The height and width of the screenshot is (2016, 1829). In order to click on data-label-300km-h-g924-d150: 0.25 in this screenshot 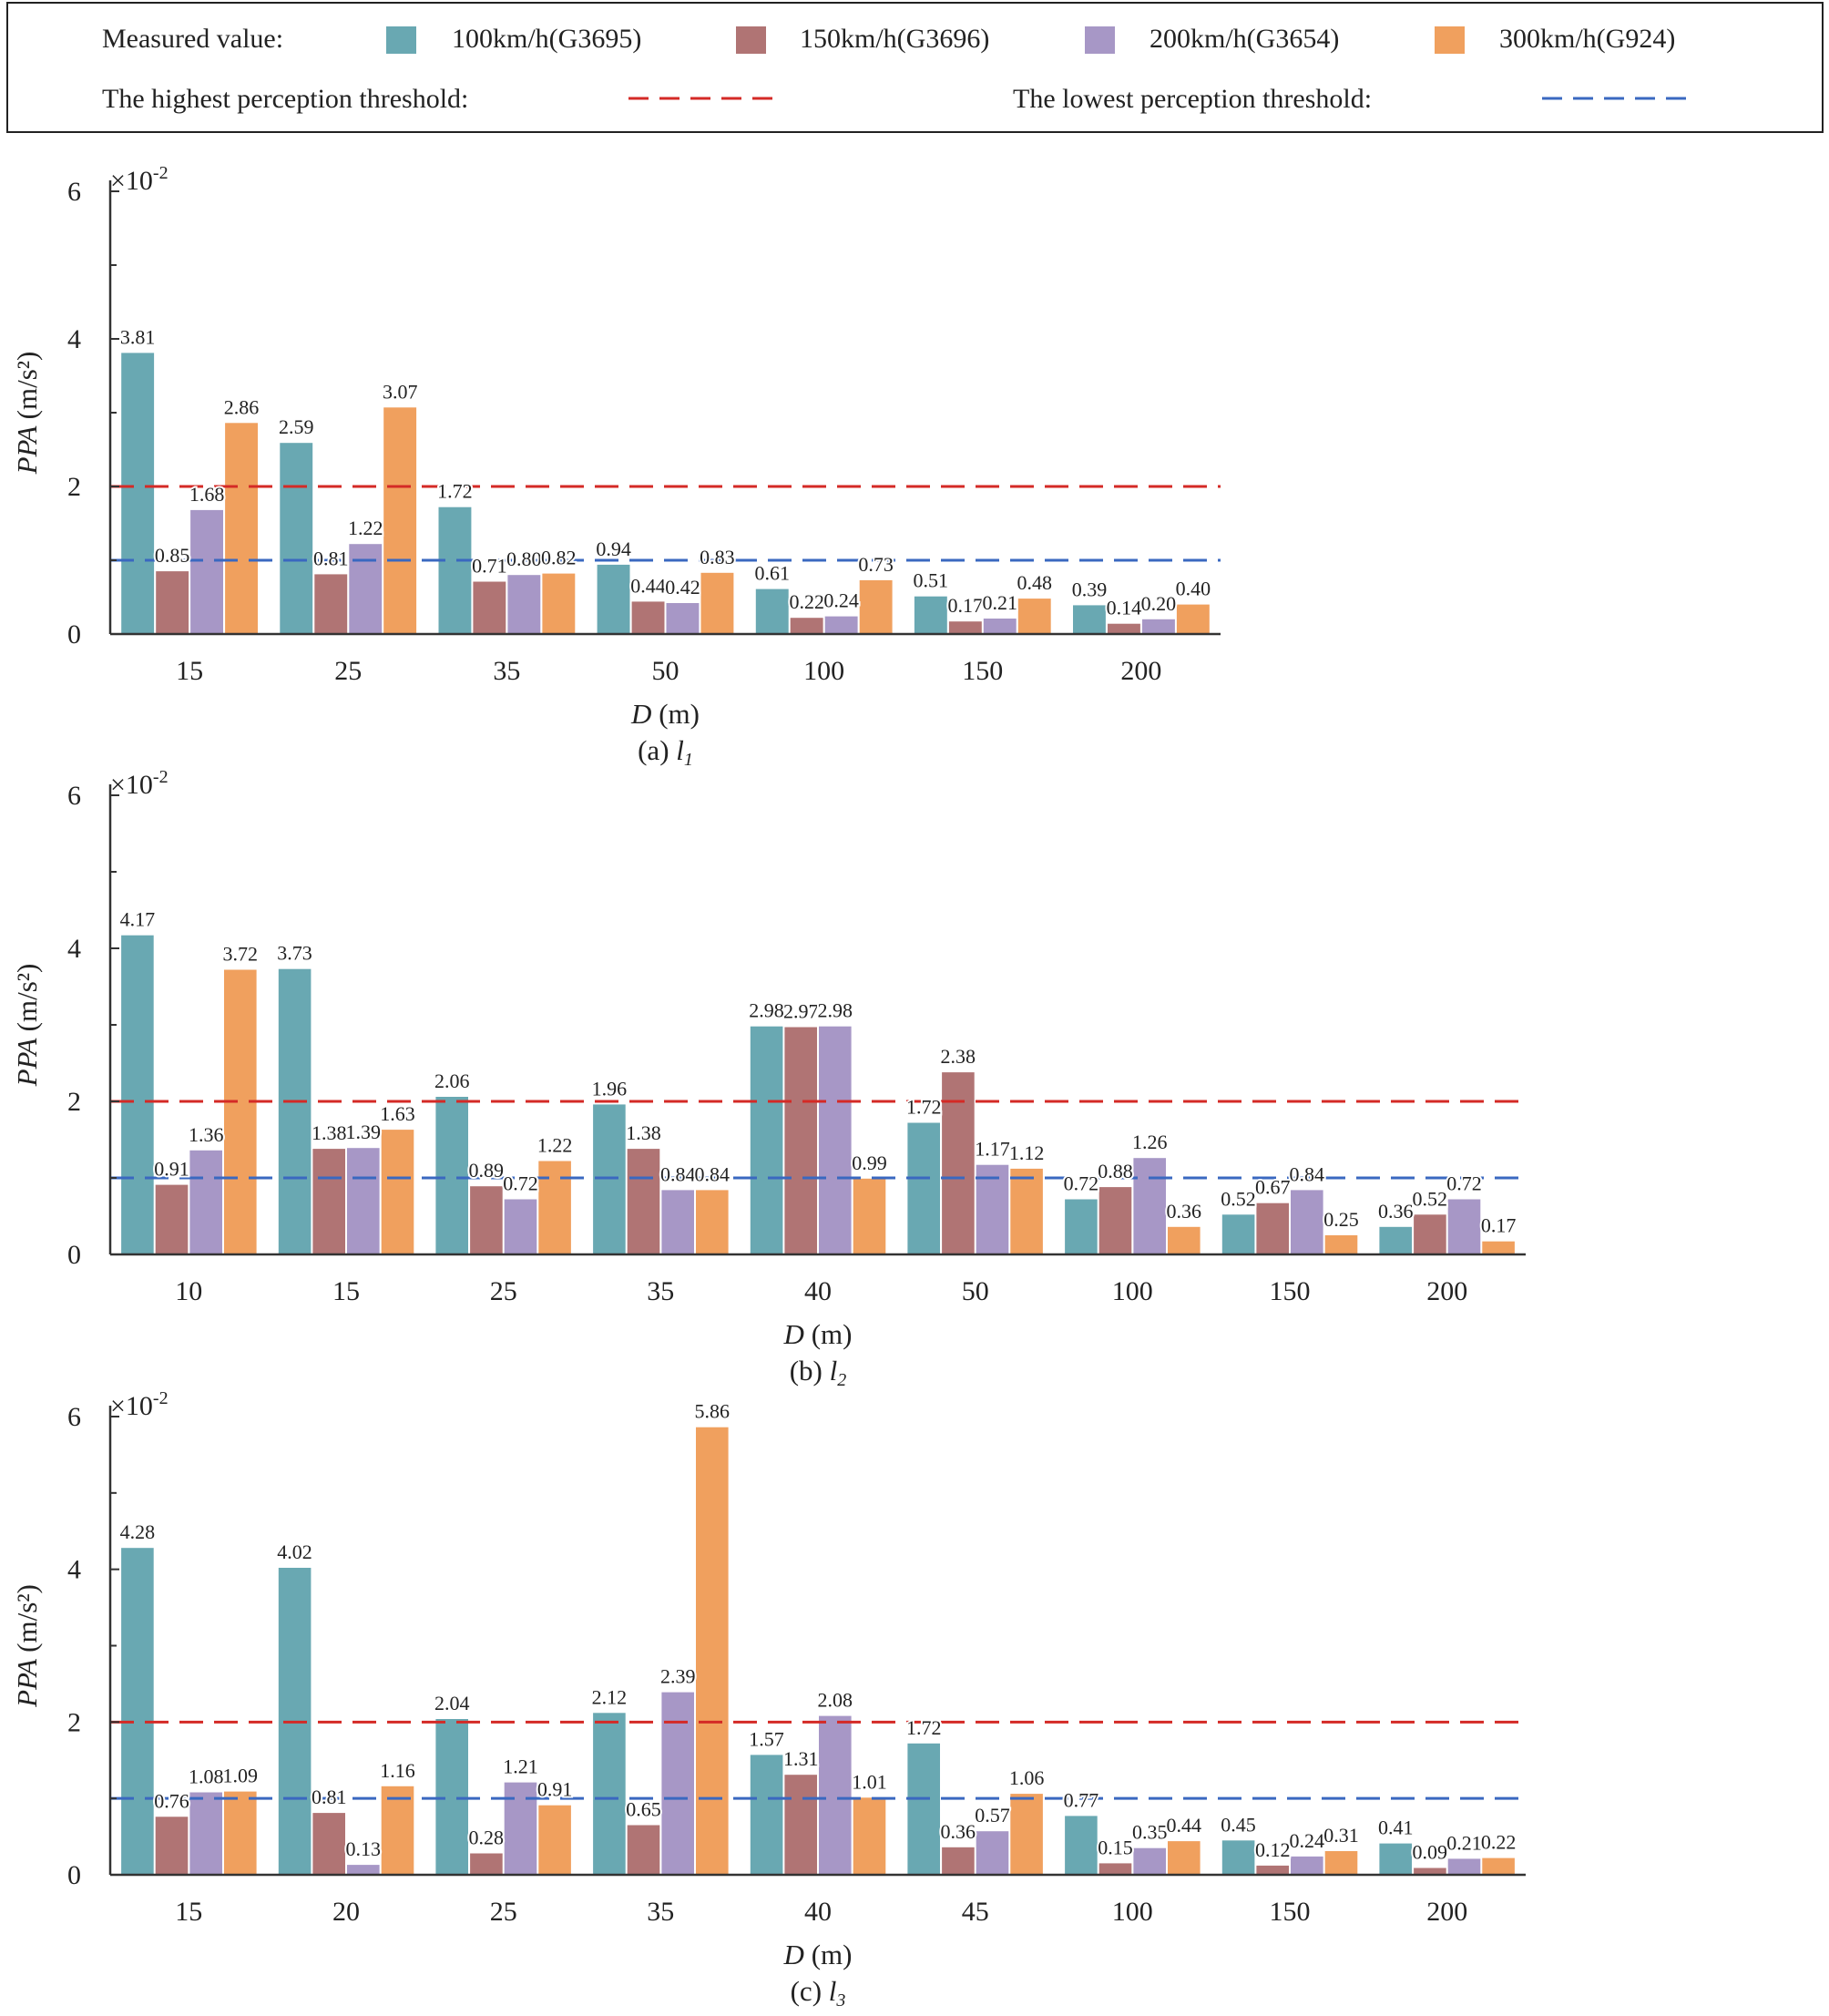, I will do `click(1341, 1219)`.